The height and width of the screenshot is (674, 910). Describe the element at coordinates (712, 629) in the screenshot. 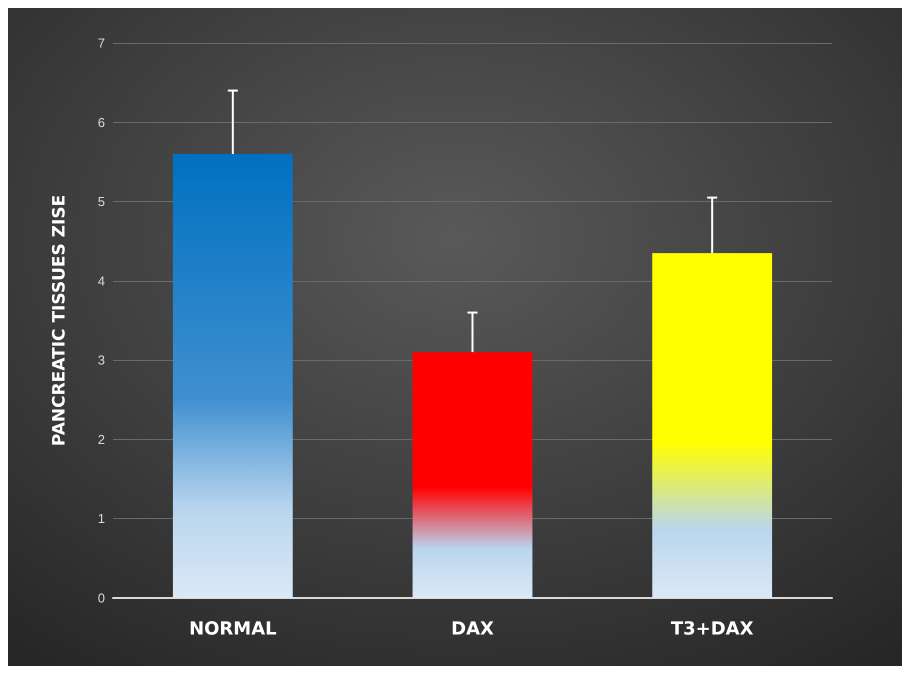

I see `x-tick-label: T3+DAX` at that location.